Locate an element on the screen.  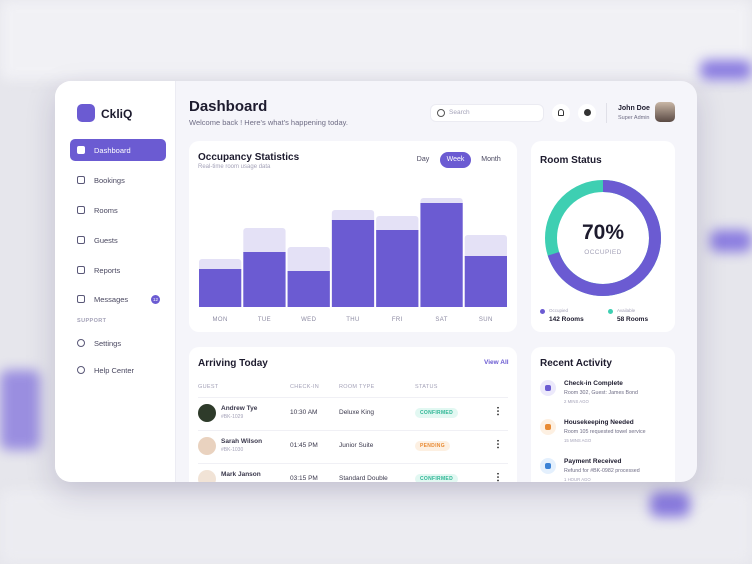
nav-item: Messages 12 is located at coordinates (118, 299).